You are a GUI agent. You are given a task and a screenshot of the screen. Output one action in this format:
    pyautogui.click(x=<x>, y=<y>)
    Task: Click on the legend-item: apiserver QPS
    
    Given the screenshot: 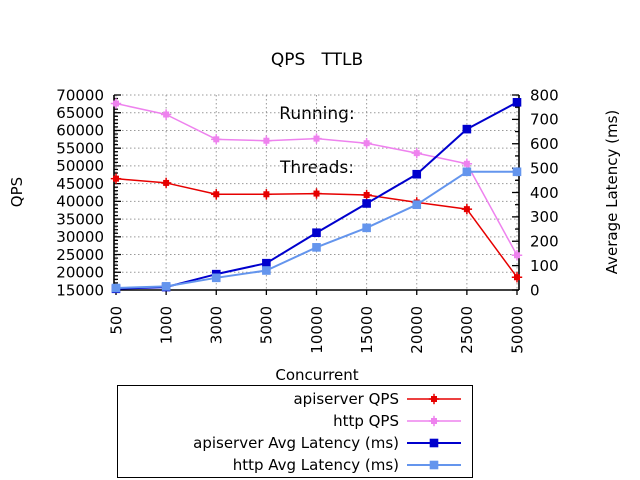 What is the action you would take?
    pyautogui.click(x=295, y=399)
    